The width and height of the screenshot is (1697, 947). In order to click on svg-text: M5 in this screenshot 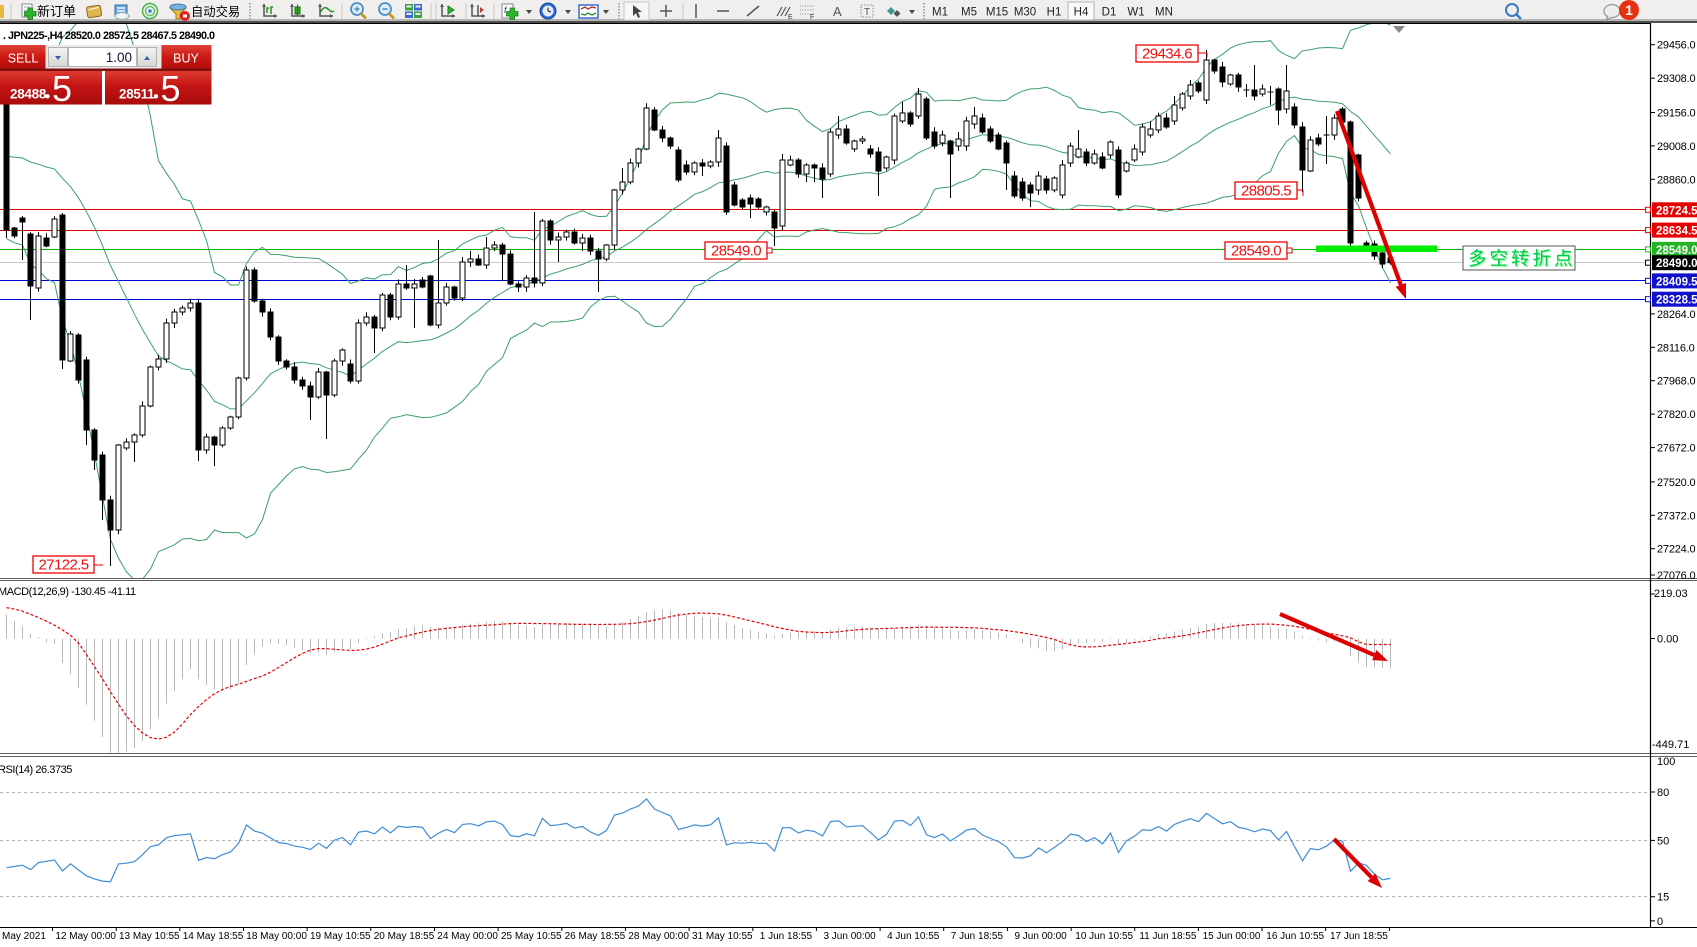, I will do `click(969, 13)`.